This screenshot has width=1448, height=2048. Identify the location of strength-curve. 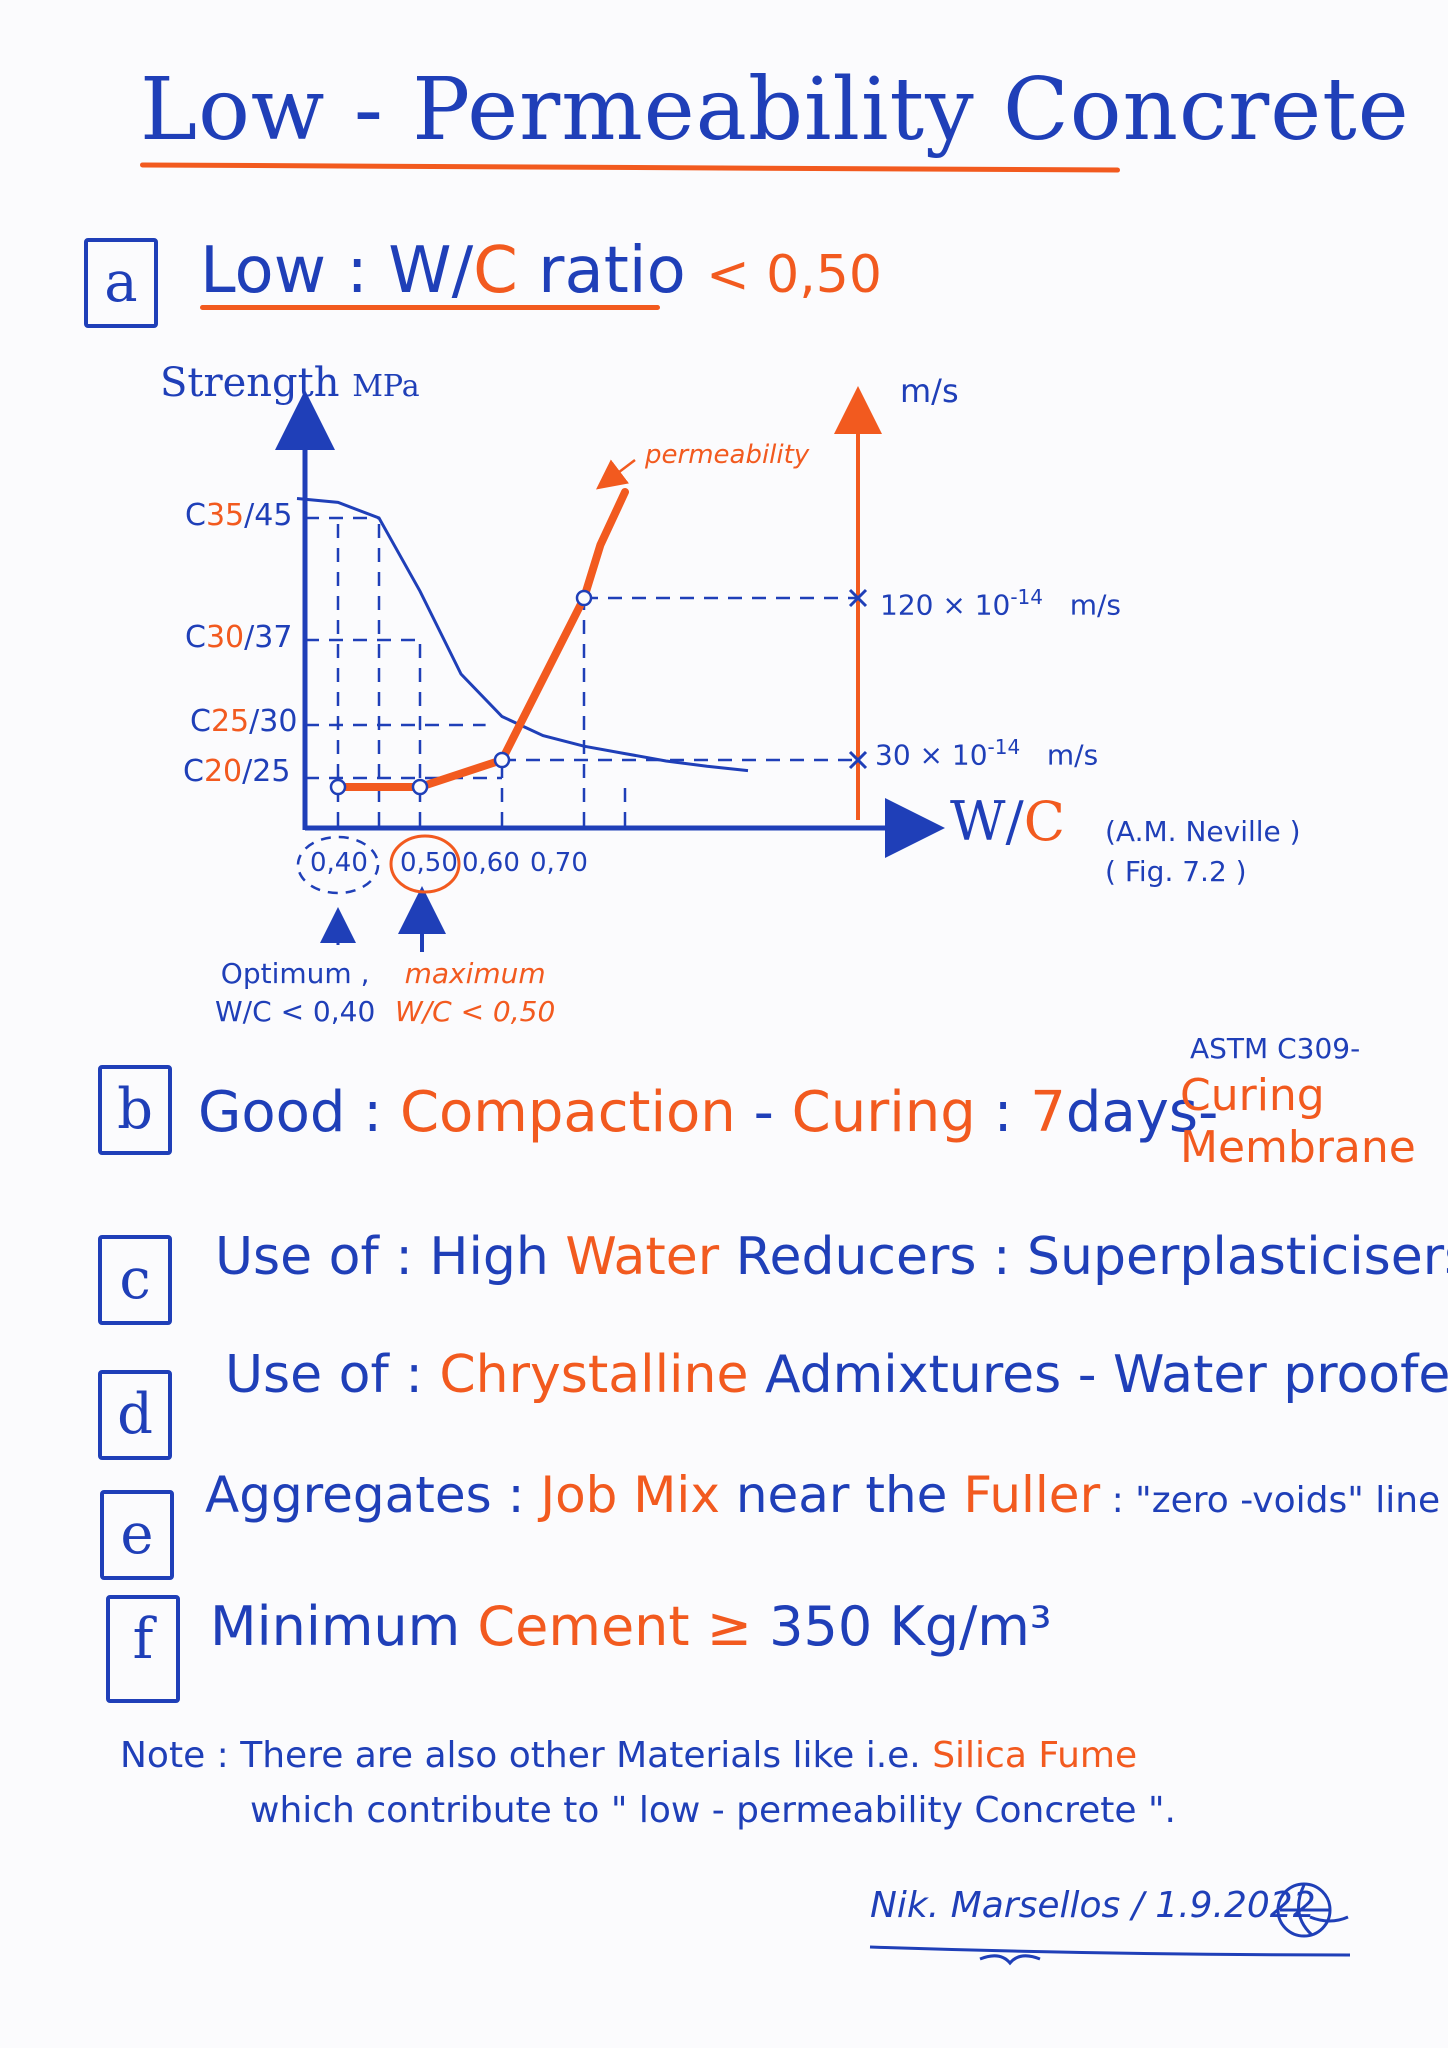
(522, 635).